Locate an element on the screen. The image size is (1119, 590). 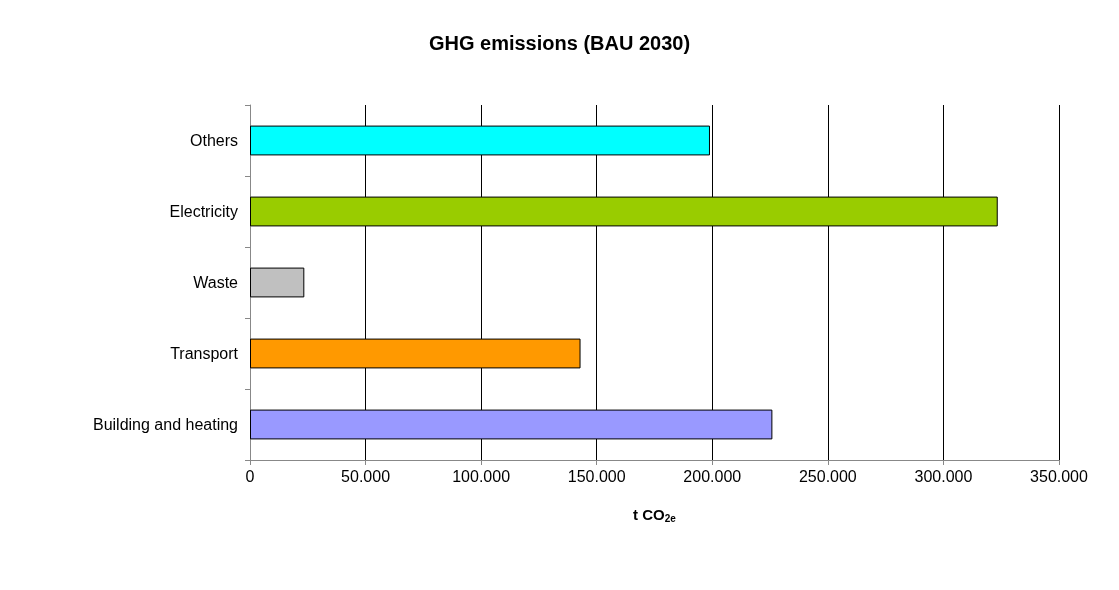
x-tick-label: 200.000 is located at coordinates (712, 476).